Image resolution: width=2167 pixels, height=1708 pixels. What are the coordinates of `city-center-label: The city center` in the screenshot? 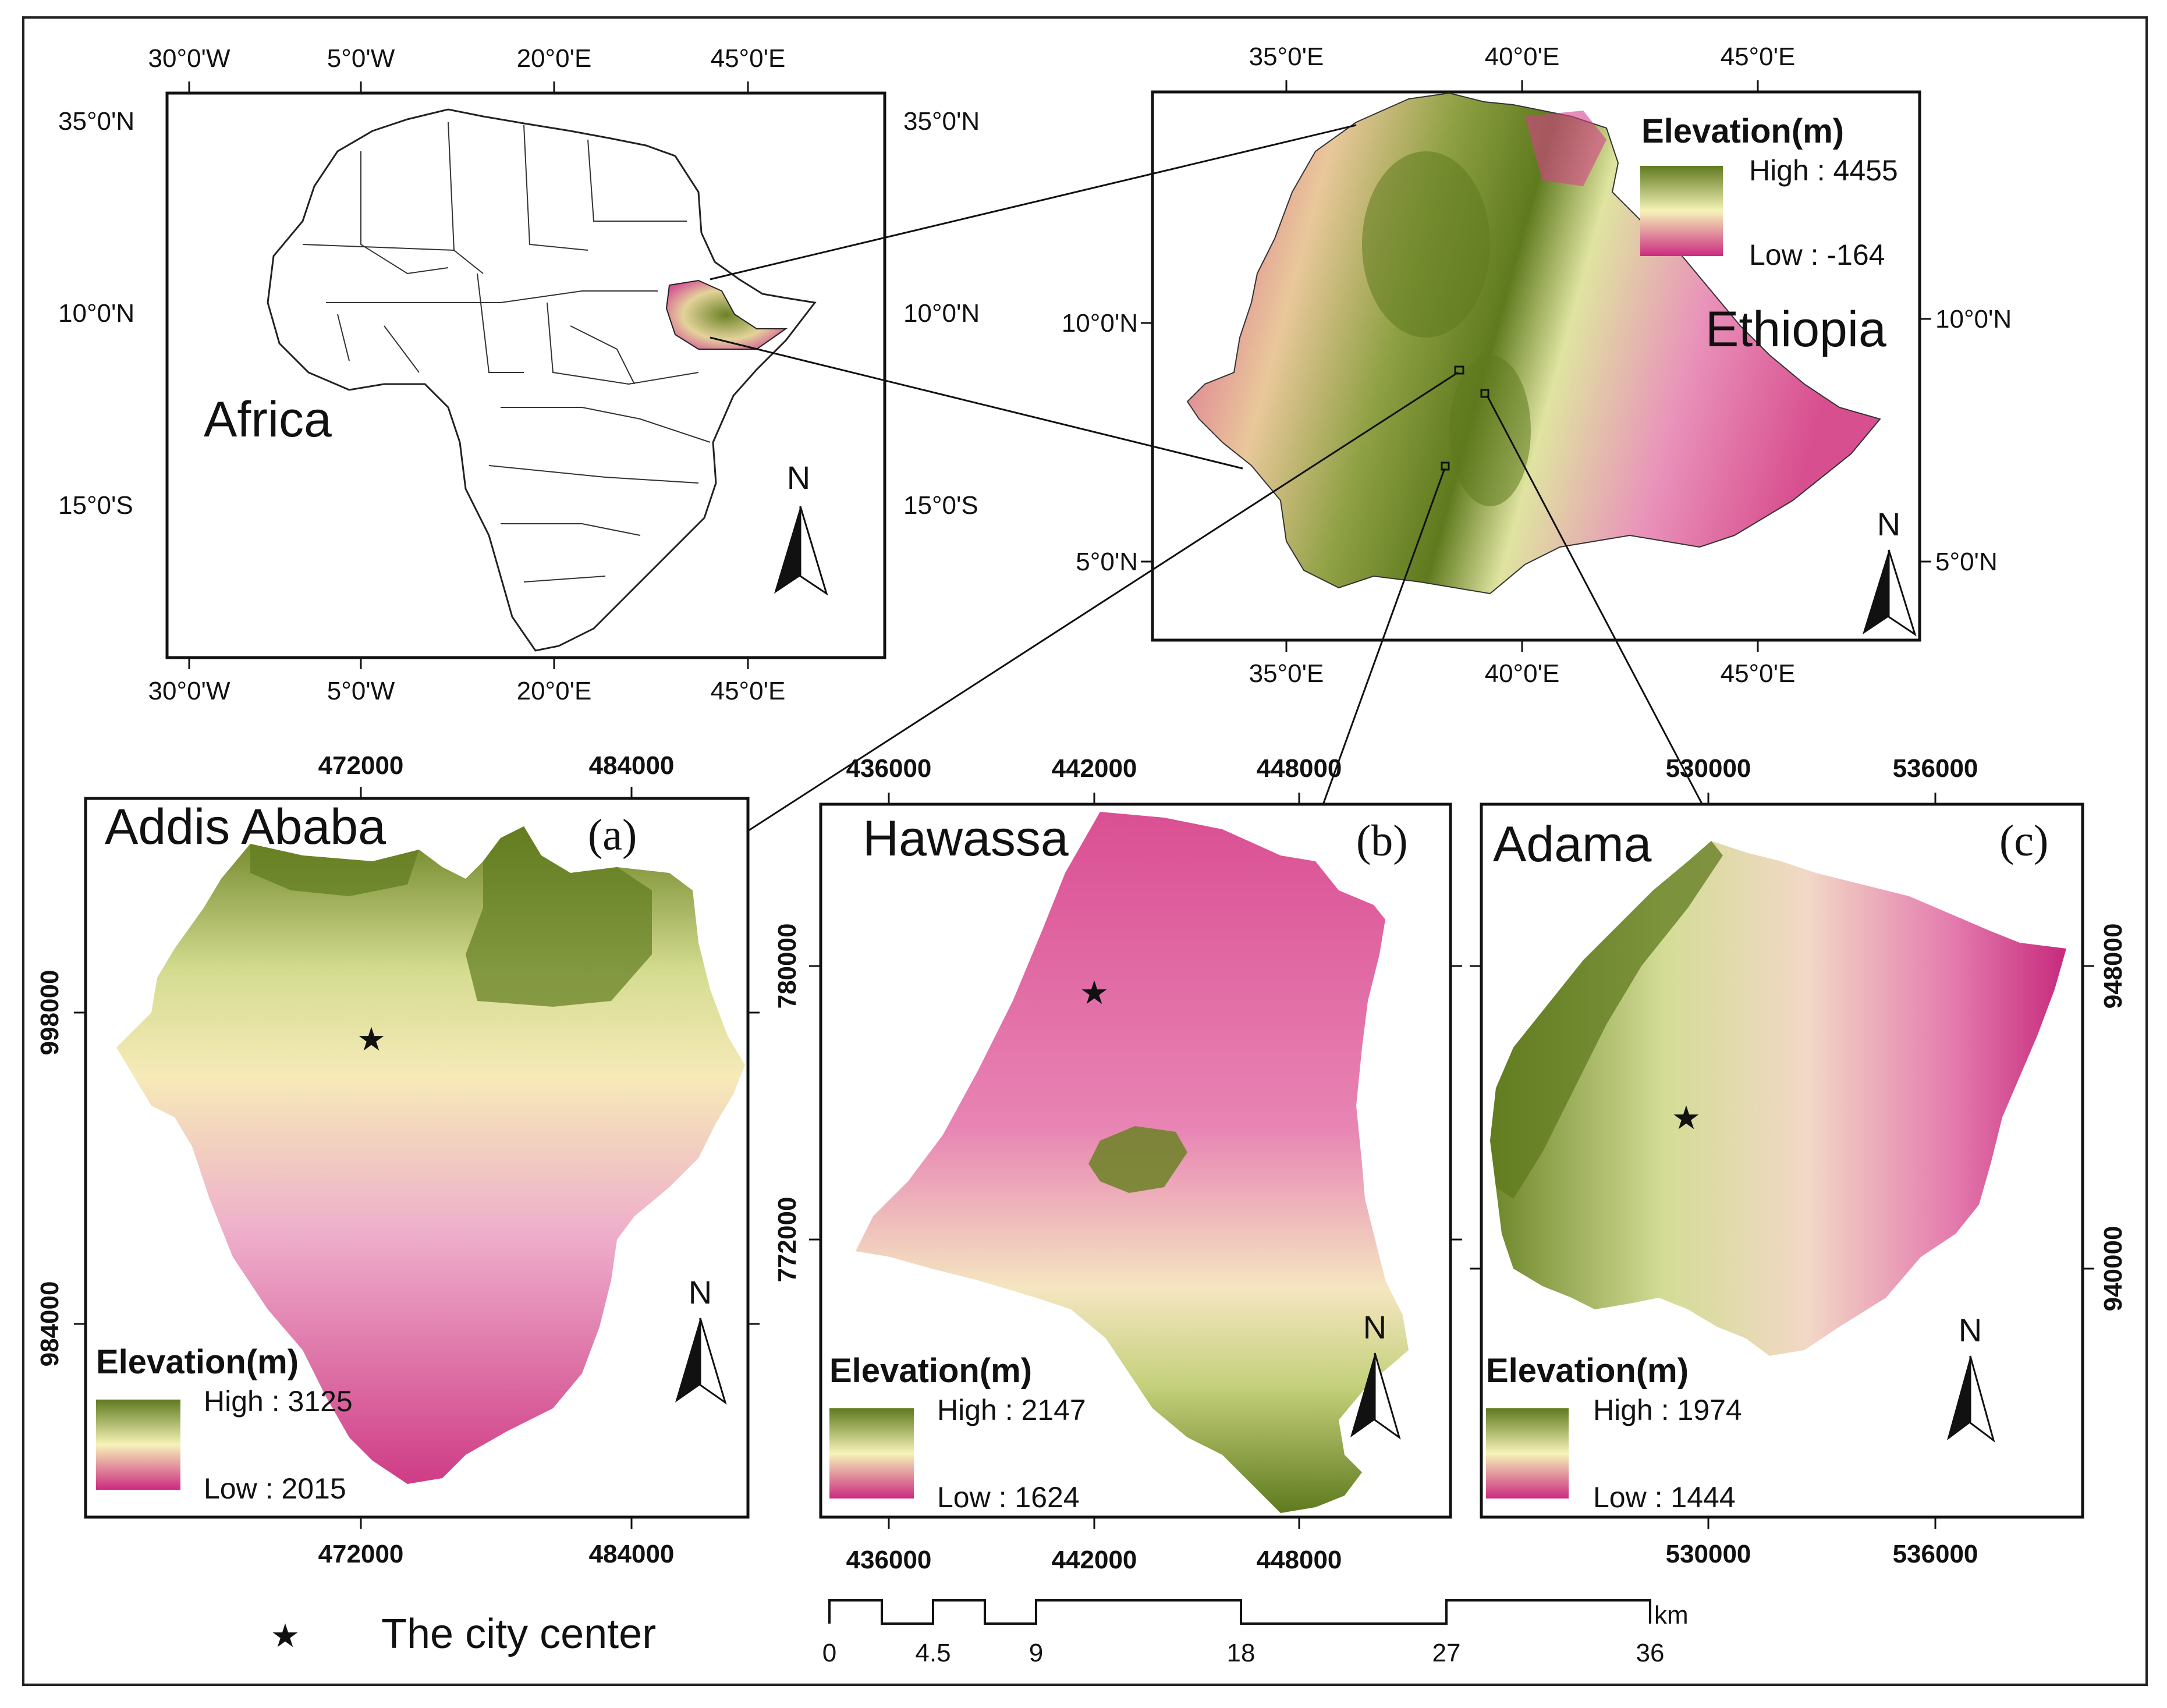 It's located at (518, 1634).